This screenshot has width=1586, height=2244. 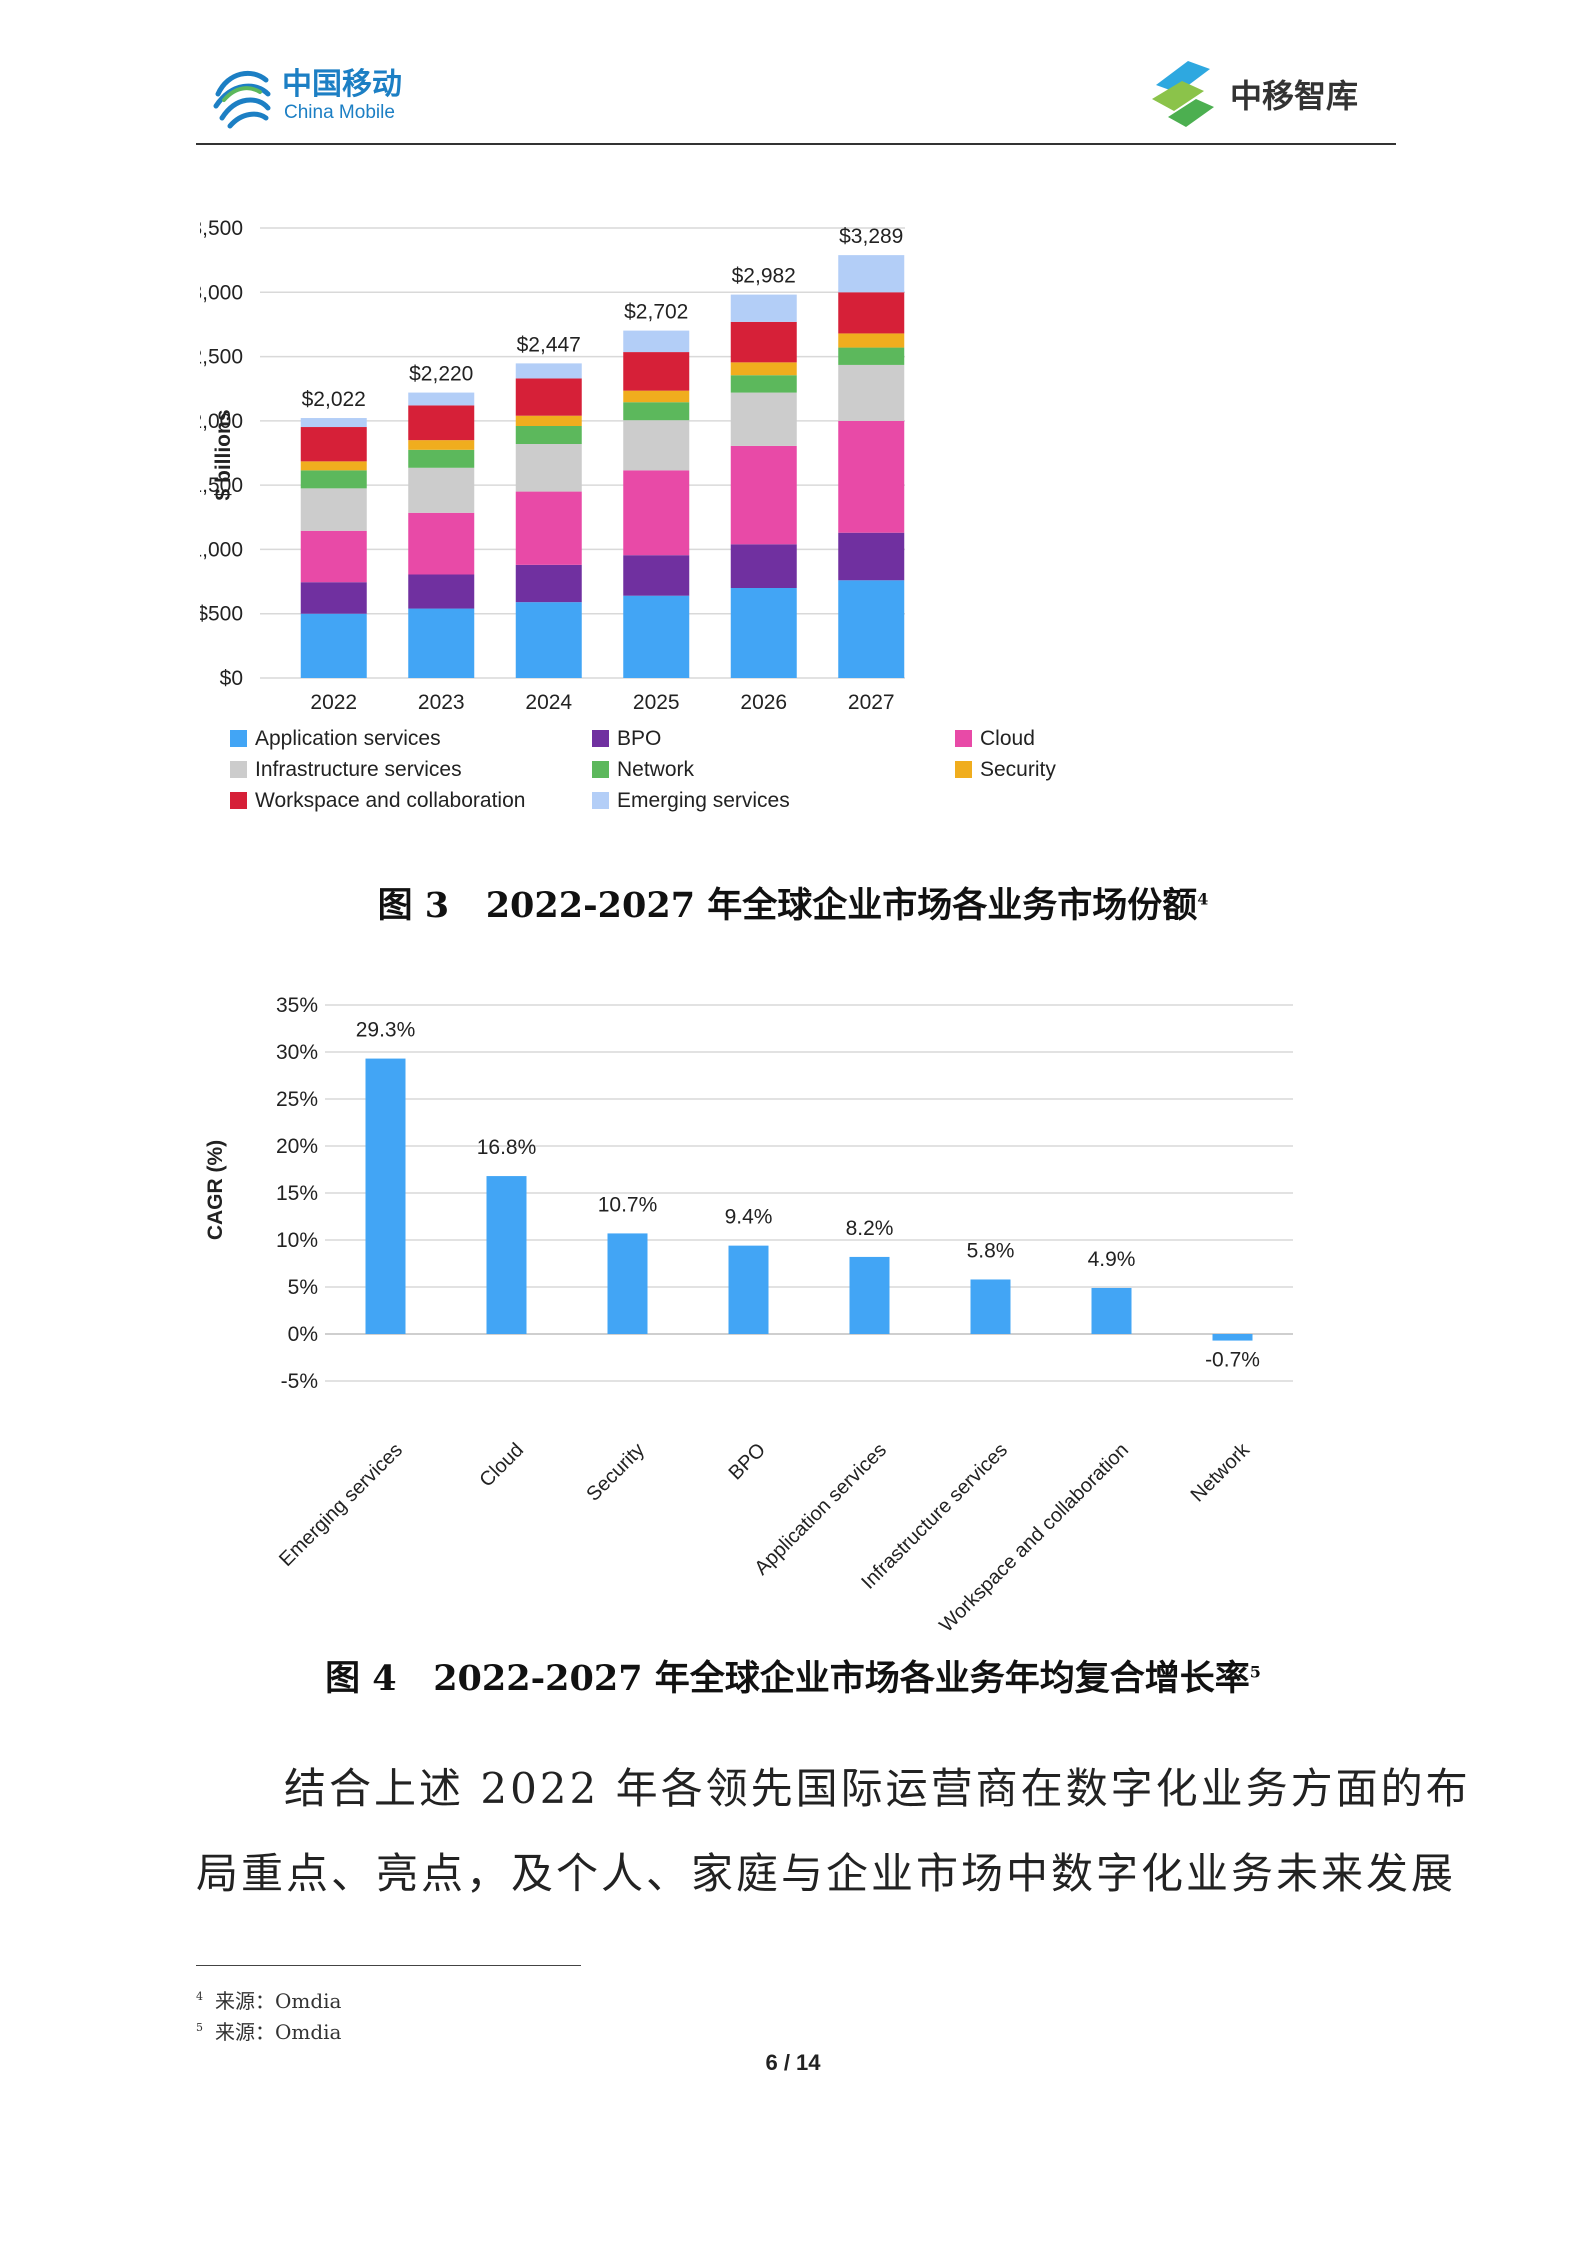 What do you see at coordinates (221, 292) in the screenshot?
I see `chart1-y-tick-label: $3,000` at bounding box center [221, 292].